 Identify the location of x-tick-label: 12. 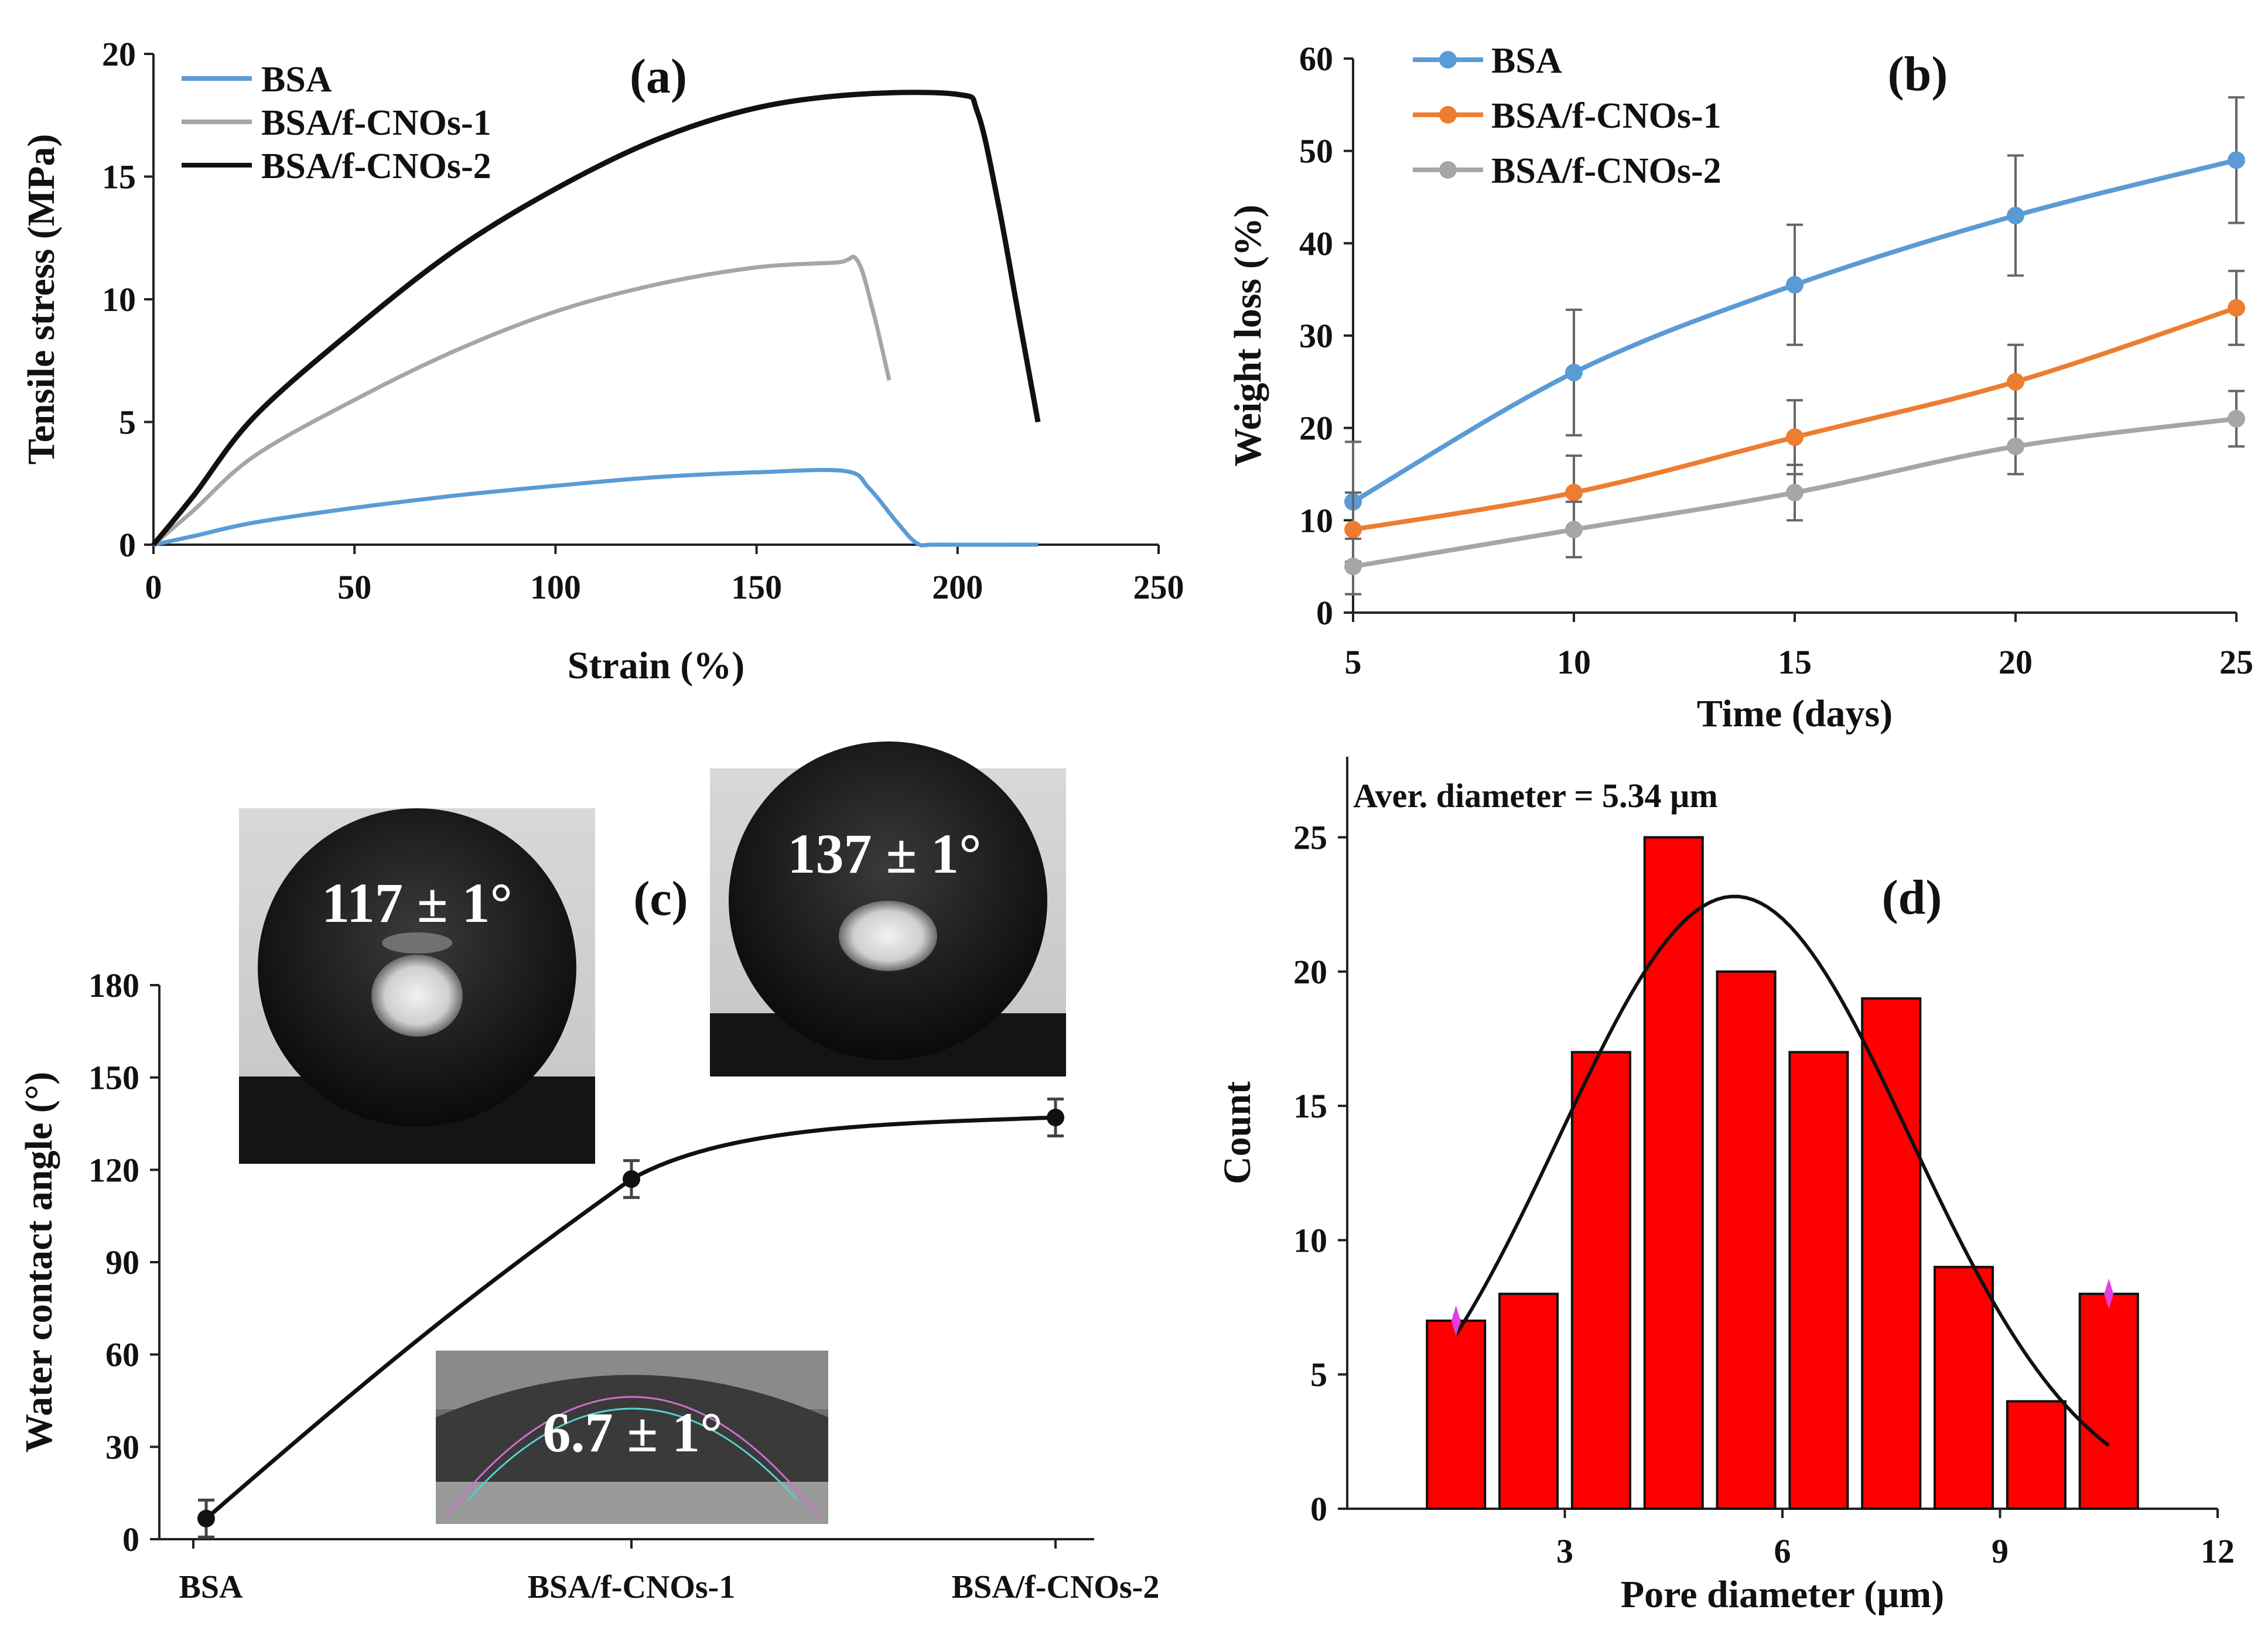
(2218, 1551).